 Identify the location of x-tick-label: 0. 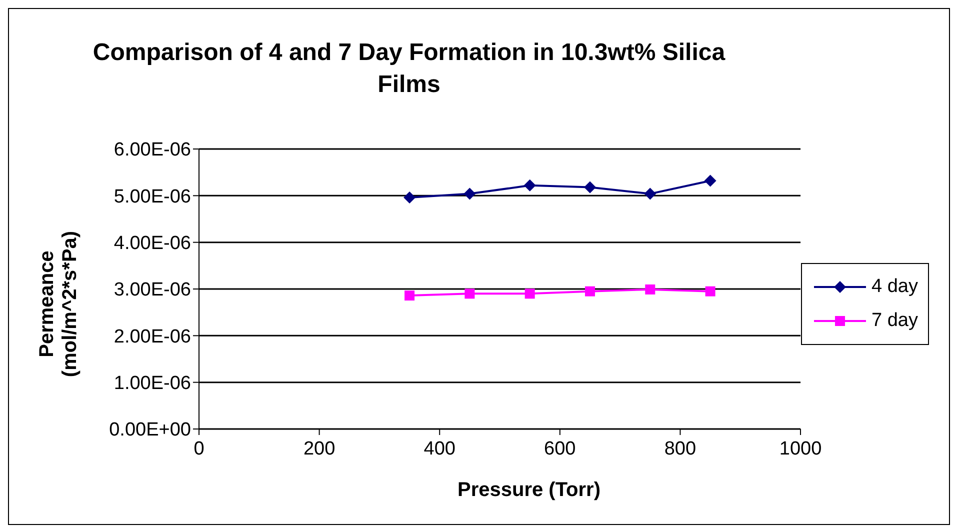
(199, 449).